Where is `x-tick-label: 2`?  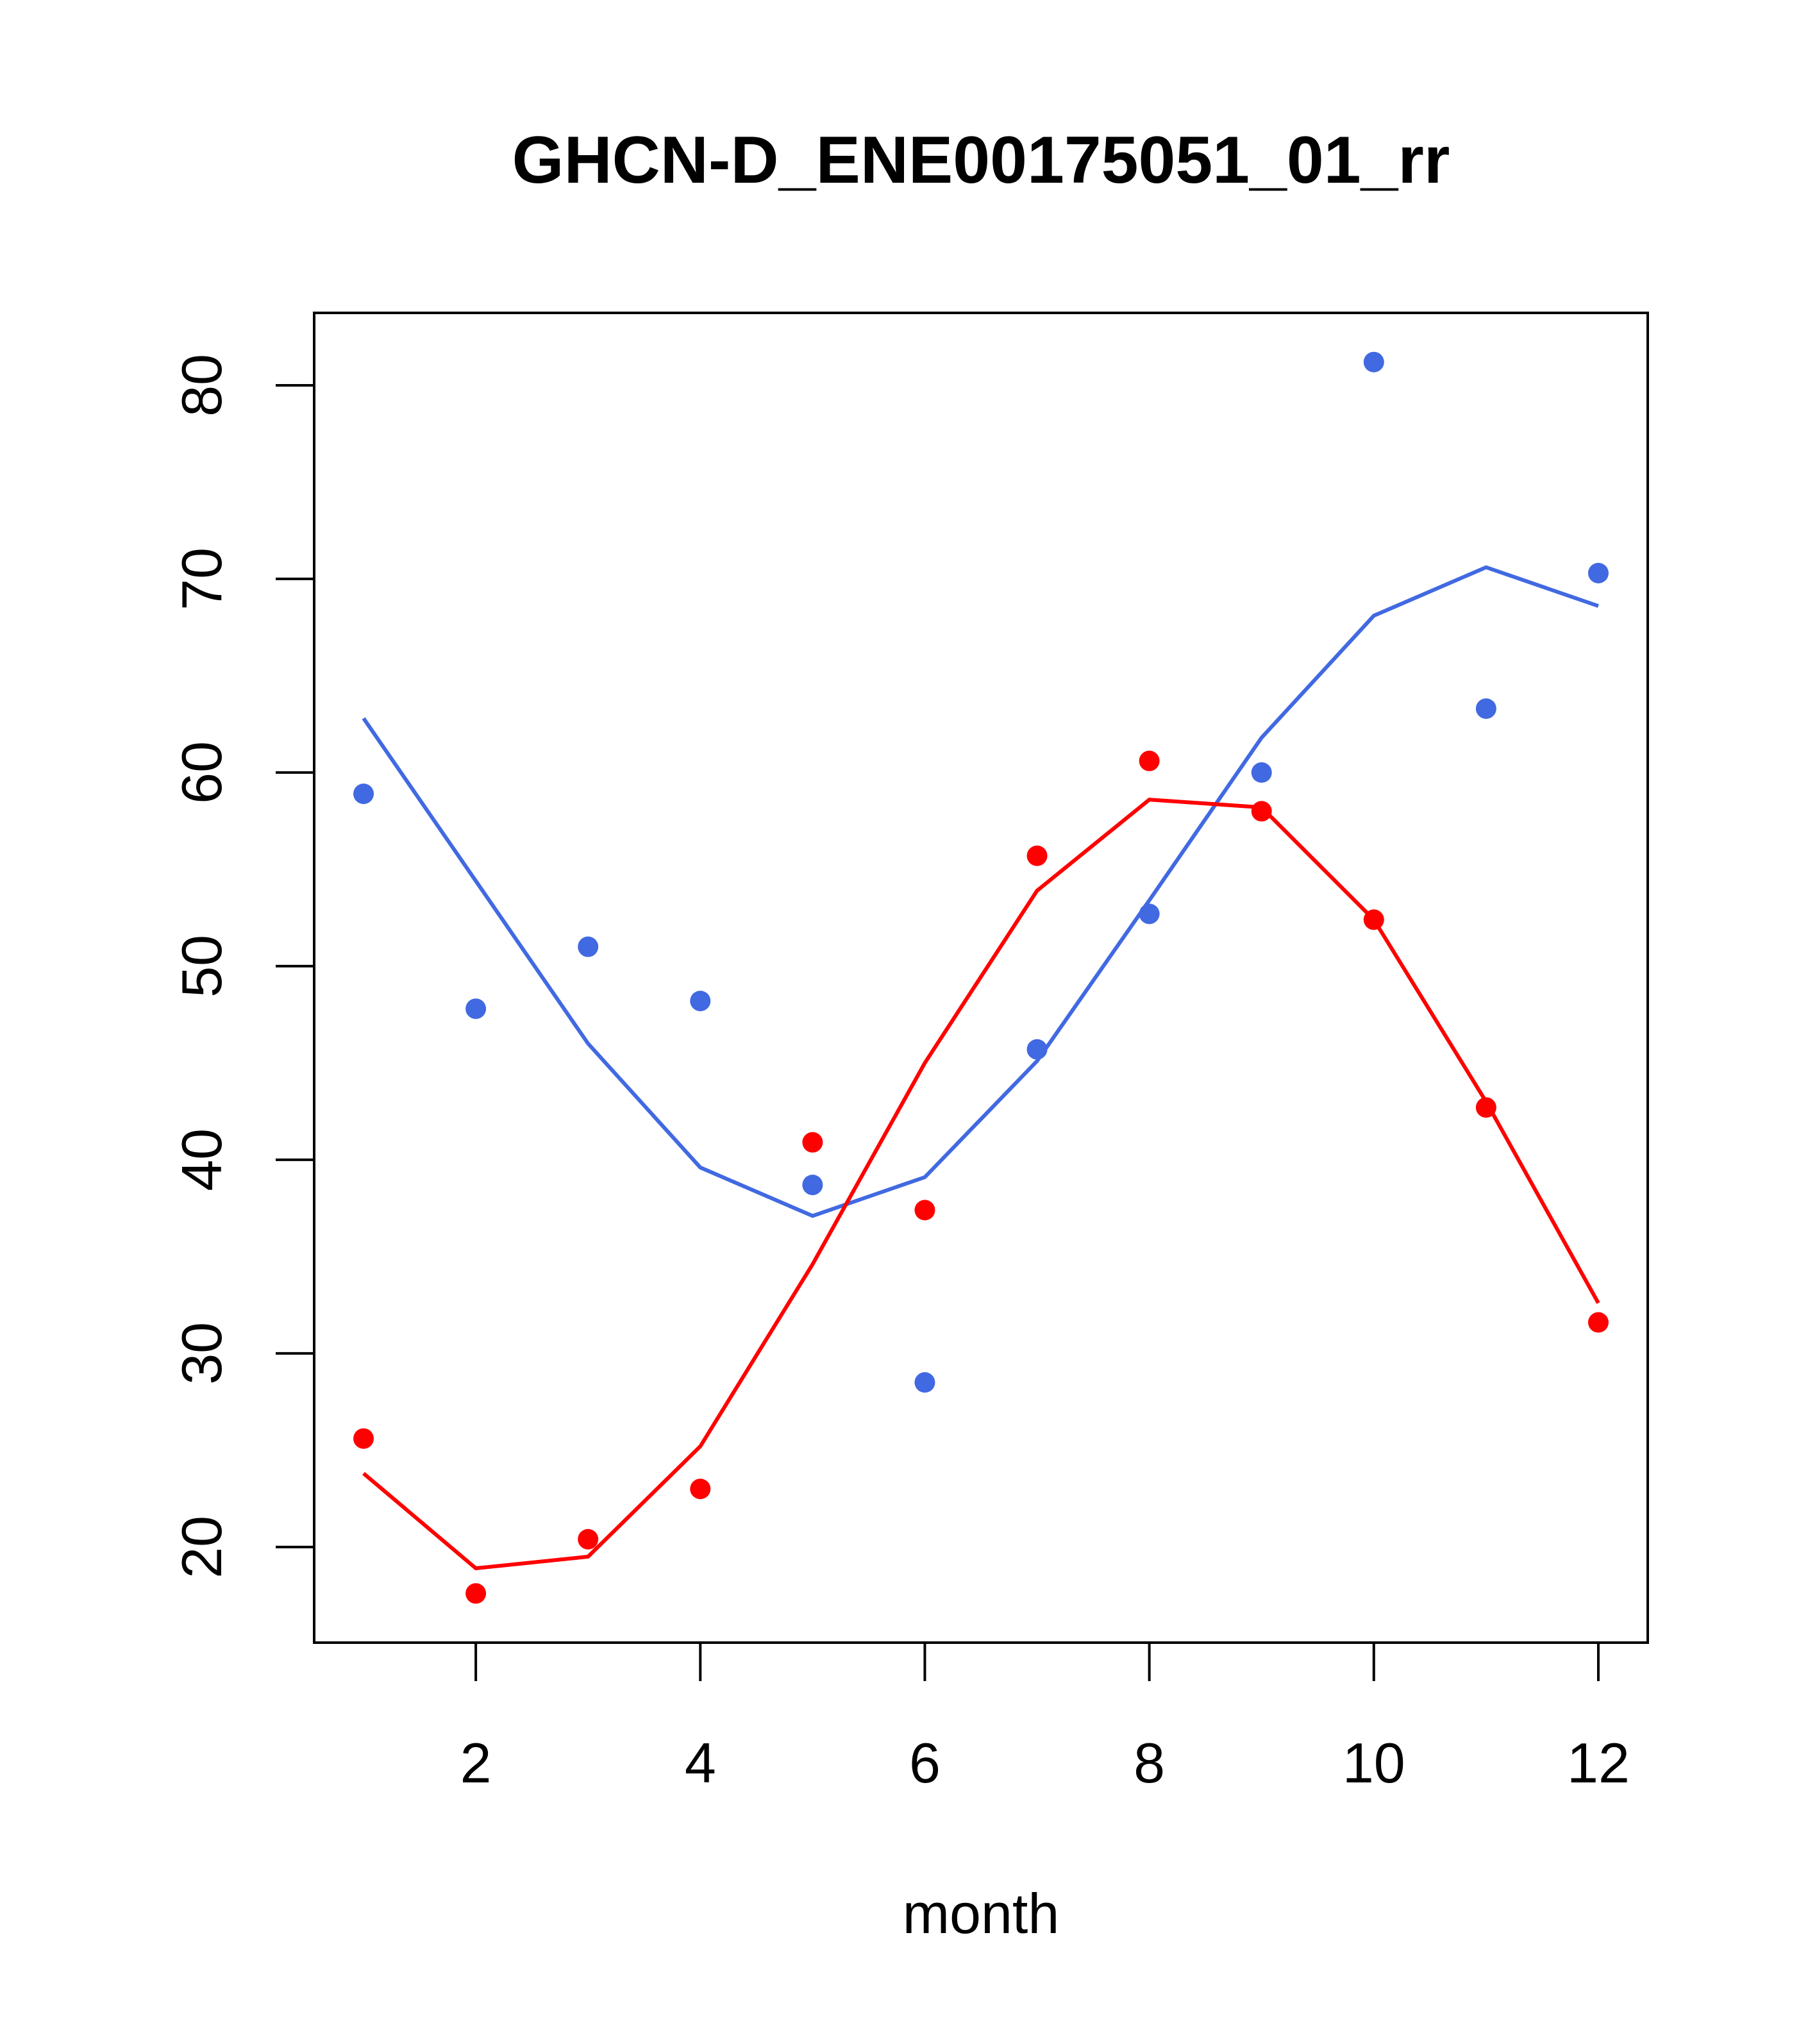 x-tick-label: 2 is located at coordinates (476, 1763).